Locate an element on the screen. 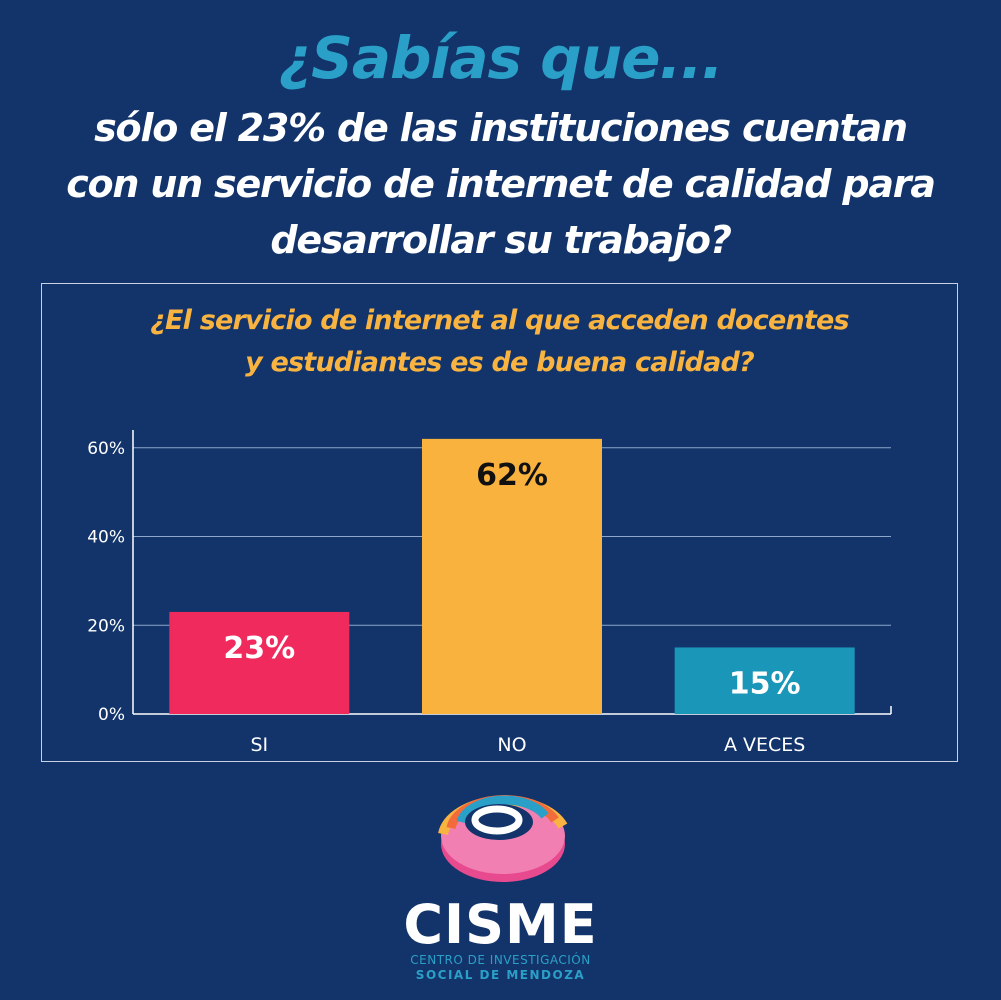 The width and height of the screenshot is (1001, 1000). brand-name: CISME is located at coordinates (500, 924).